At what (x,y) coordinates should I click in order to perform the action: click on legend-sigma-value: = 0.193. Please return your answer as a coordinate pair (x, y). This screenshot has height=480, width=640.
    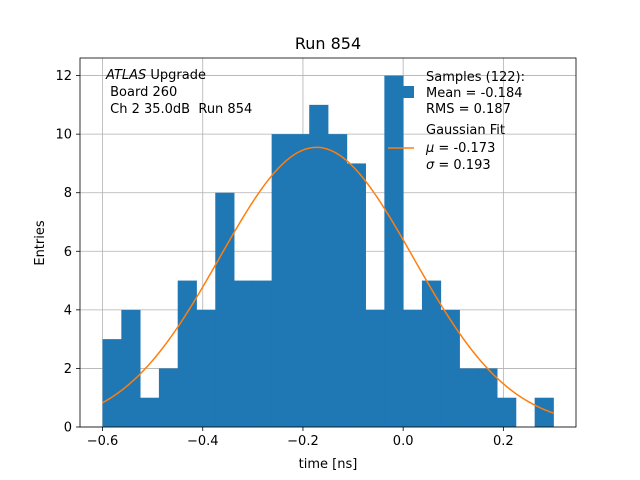
    Looking at the image, I should click on (462, 165).